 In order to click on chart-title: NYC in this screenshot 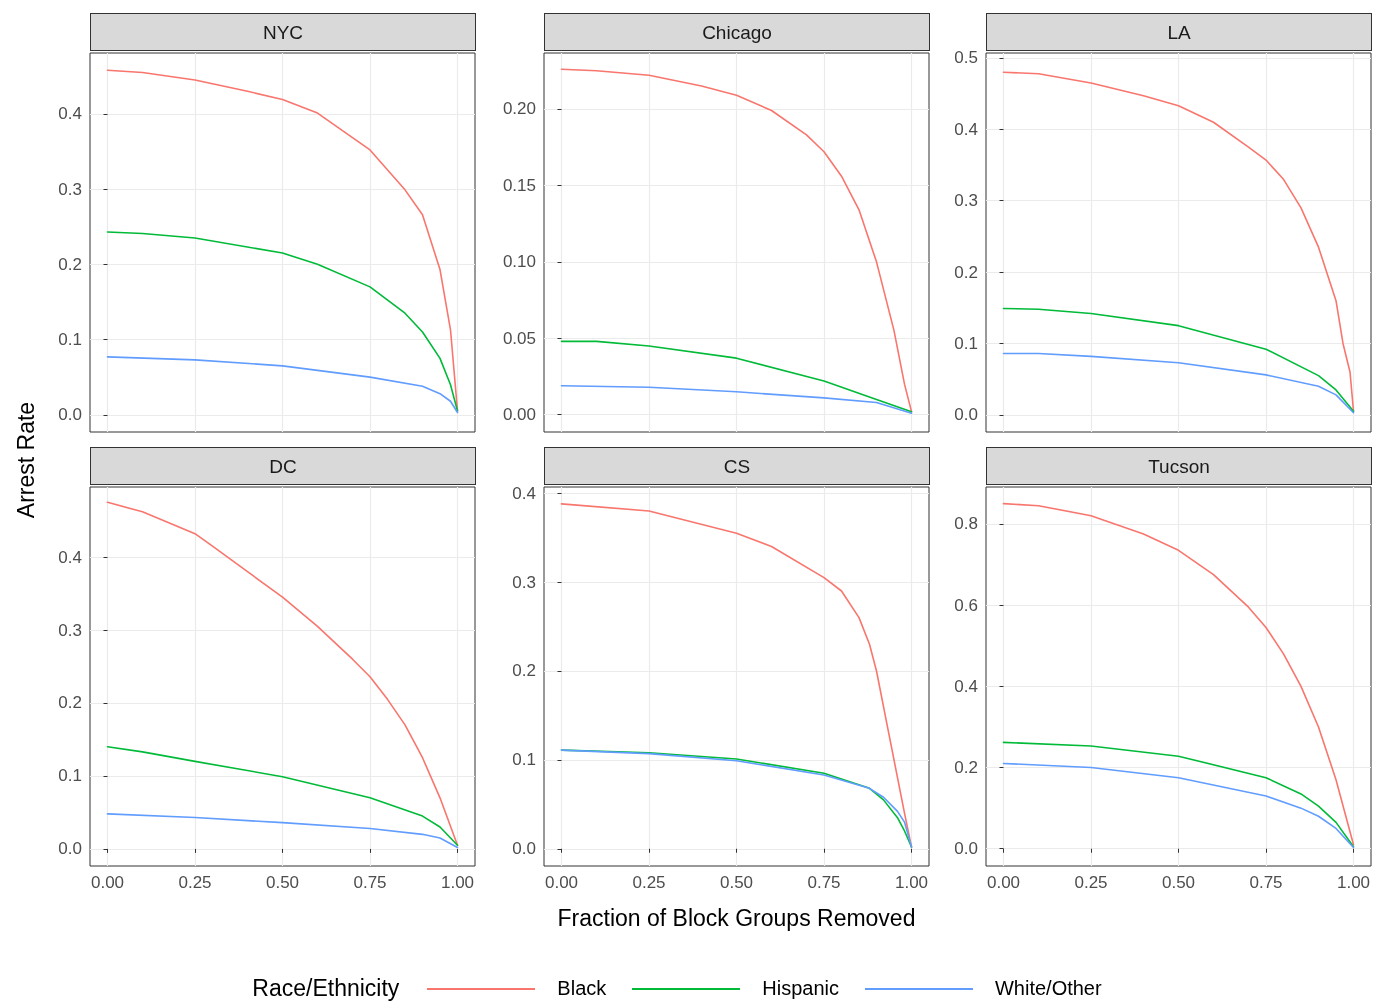, I will do `click(283, 32)`.